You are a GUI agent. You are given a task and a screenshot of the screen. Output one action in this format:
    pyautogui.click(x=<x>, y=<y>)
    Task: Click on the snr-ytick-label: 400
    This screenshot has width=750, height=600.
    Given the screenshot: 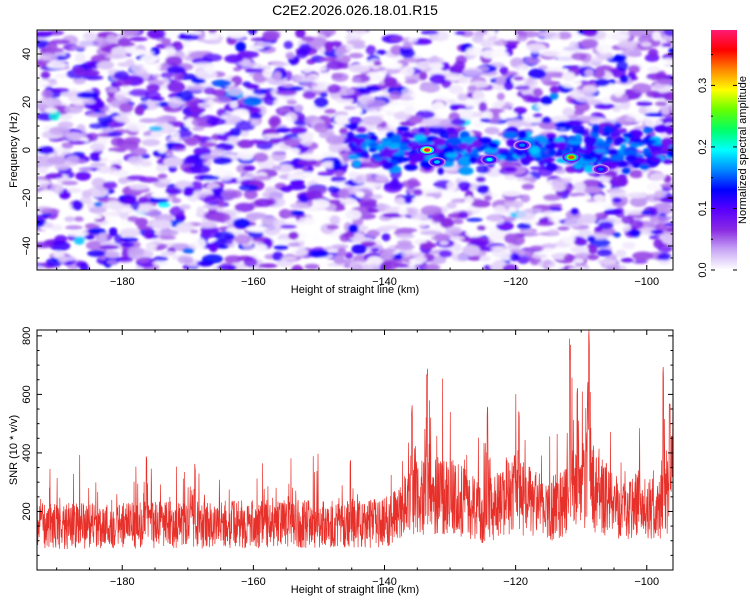 What is the action you would take?
    pyautogui.click(x=27, y=453)
    